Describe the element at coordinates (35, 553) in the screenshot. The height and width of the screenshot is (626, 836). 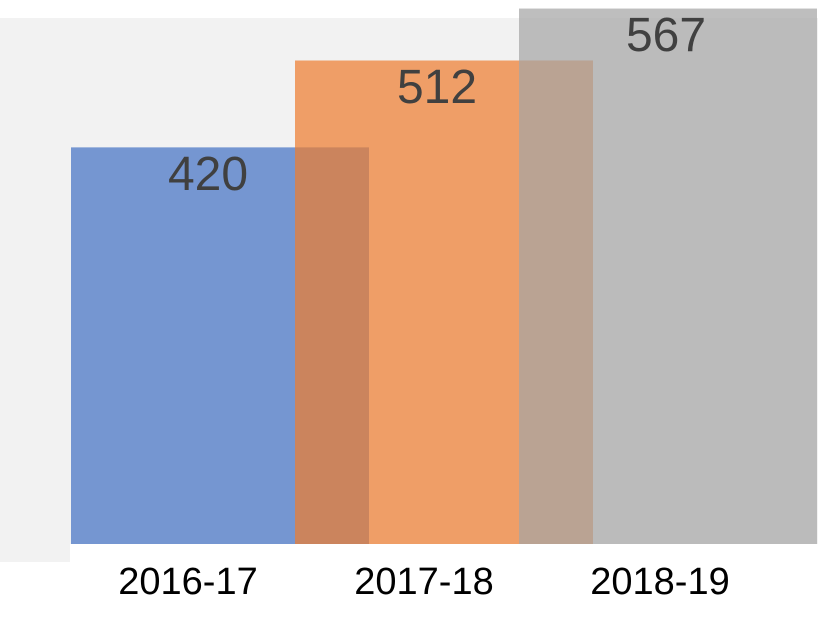
I see `plot-background` at that location.